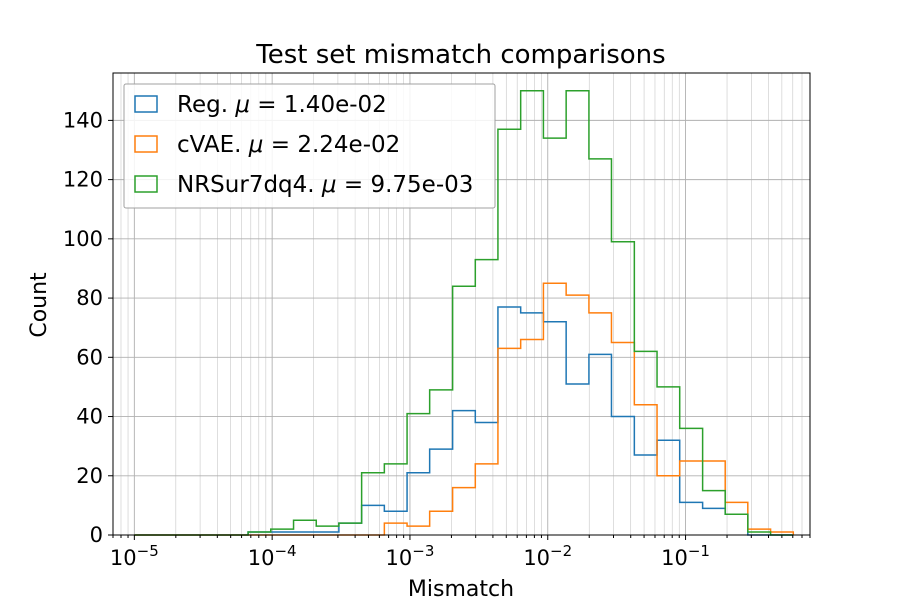 Image resolution: width=900 pixels, height=600 pixels. What do you see at coordinates (547, 556) in the screenshot?
I see `x-tick-label: 10⁻²` at bounding box center [547, 556].